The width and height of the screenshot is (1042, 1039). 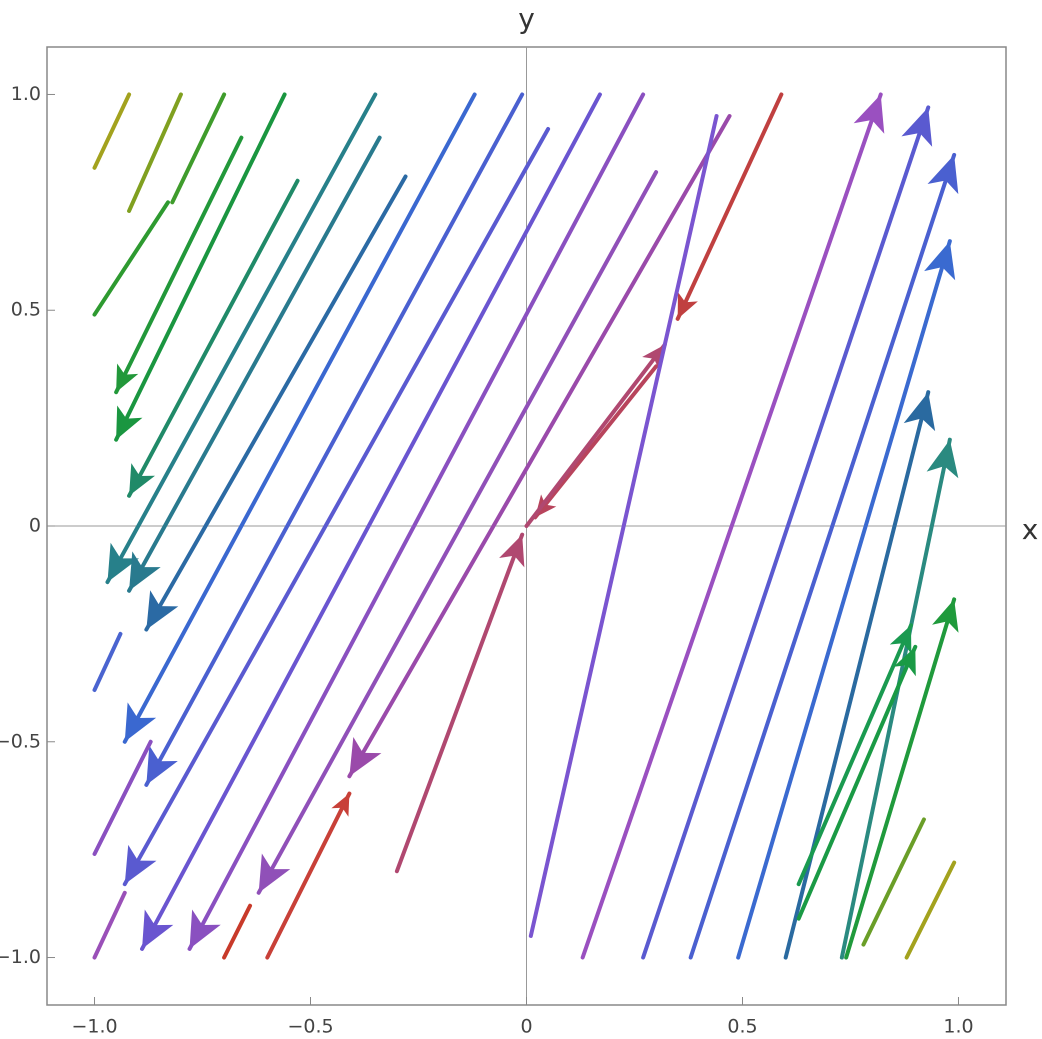 What do you see at coordinates (742, 1027) in the screenshot?
I see `x-tick-label: 0.5` at bounding box center [742, 1027].